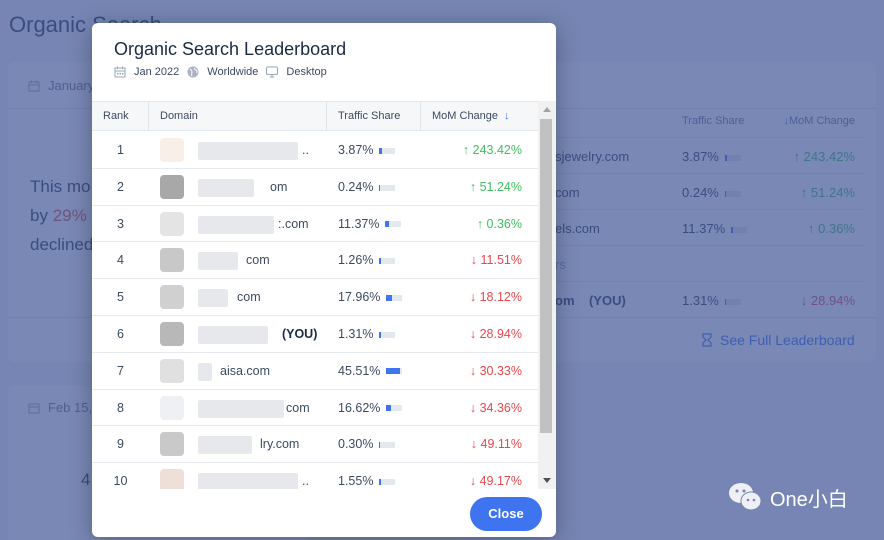  I want to click on table-row-you: 6 (YOU) 1.31% ↓ 28.94%, so click(315, 334).